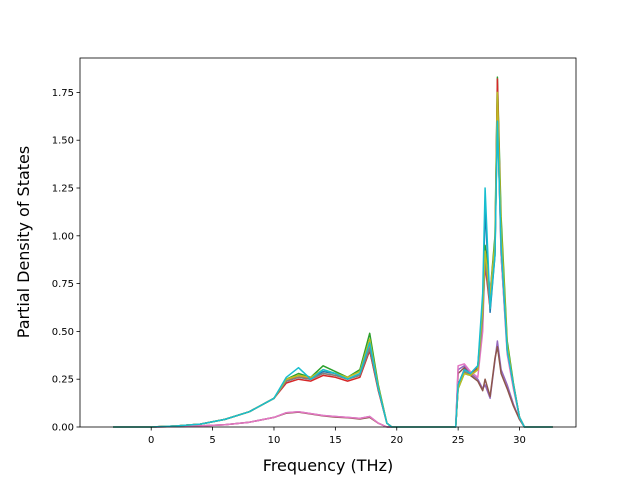 The width and height of the screenshot is (640, 480). I want to click on y-tick-label: 1.25, so click(63, 189).